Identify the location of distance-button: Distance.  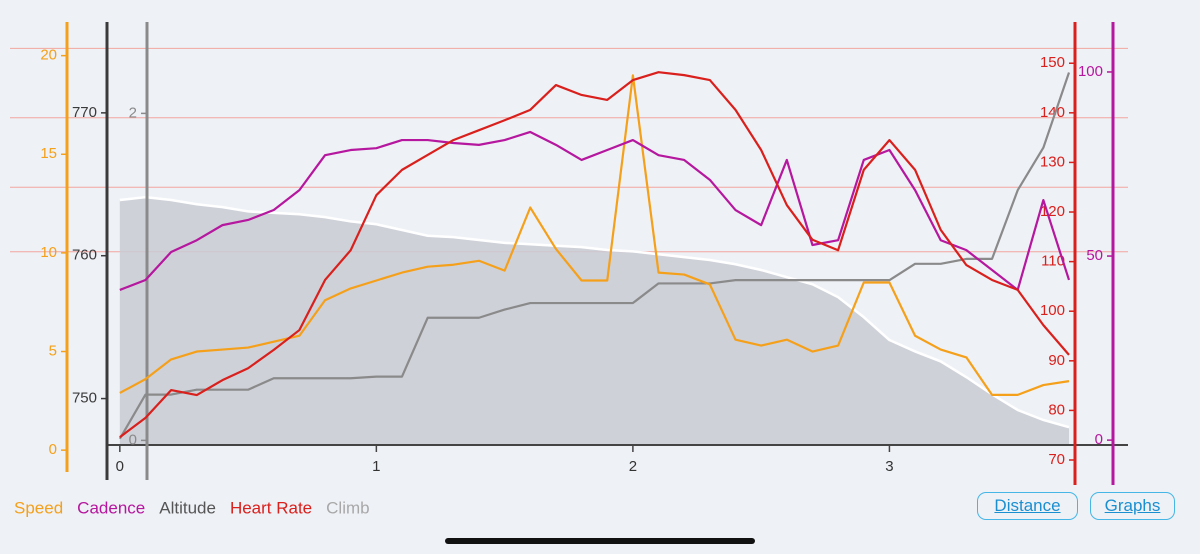
(1027, 506).